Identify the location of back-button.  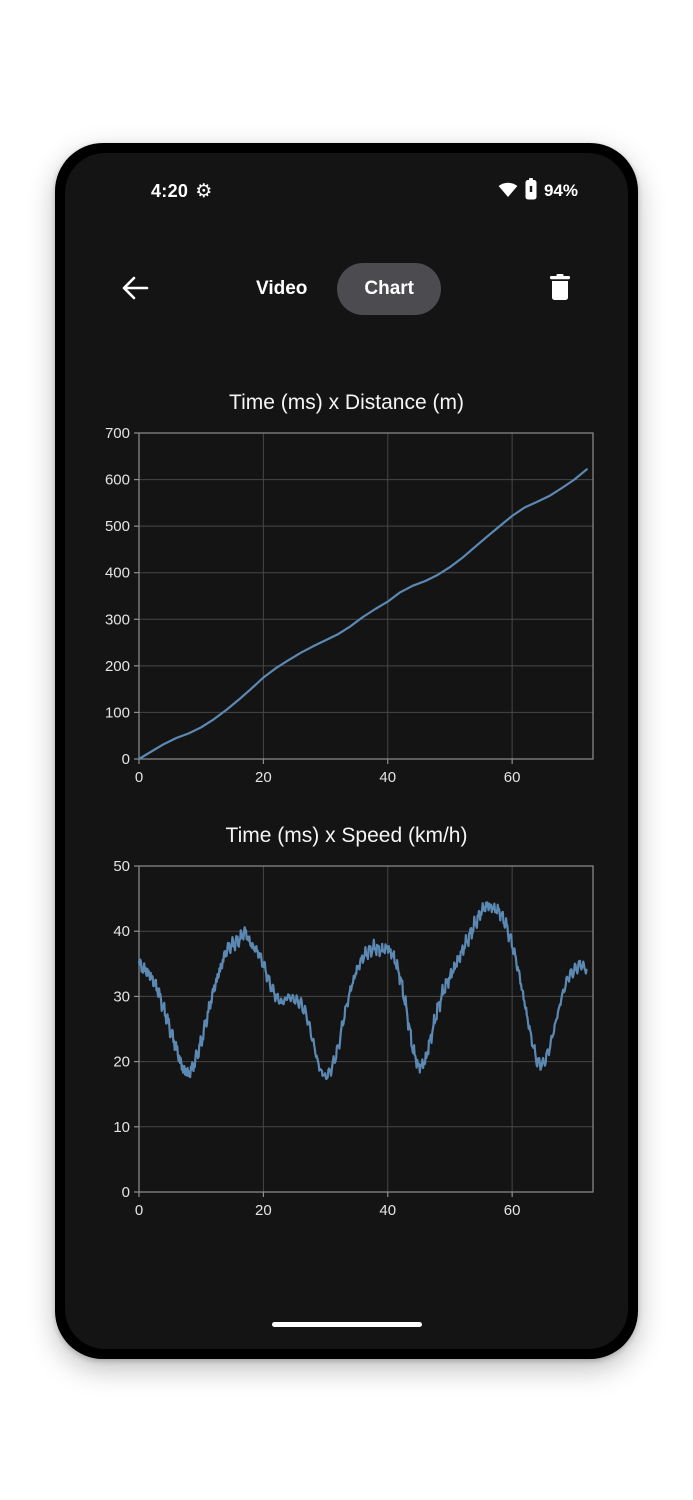
(135, 289).